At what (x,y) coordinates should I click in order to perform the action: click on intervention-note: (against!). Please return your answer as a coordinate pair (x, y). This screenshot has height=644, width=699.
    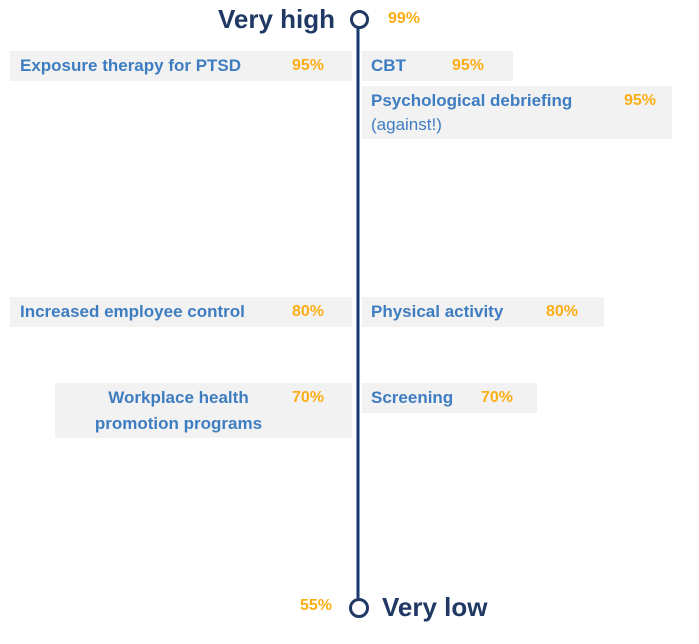
    Looking at the image, I should click on (406, 124).